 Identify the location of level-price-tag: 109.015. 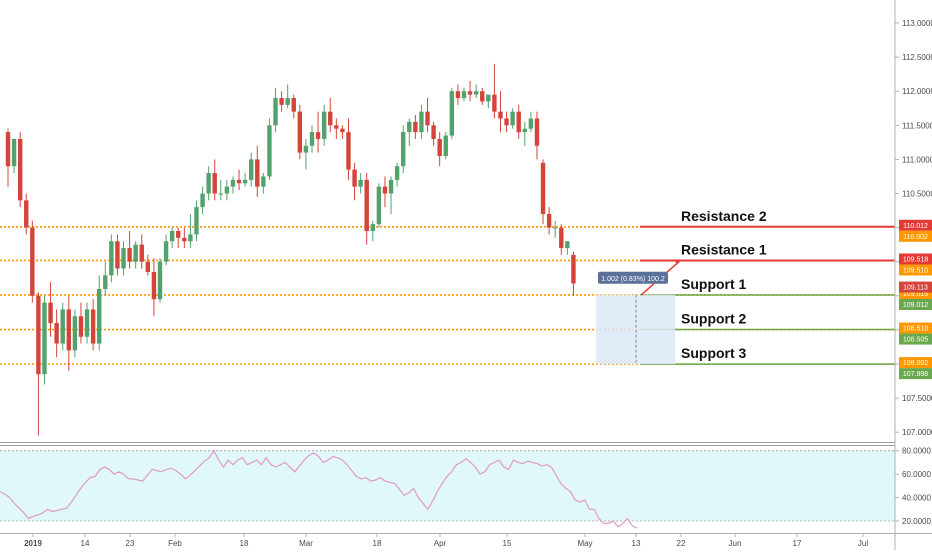
(915, 293).